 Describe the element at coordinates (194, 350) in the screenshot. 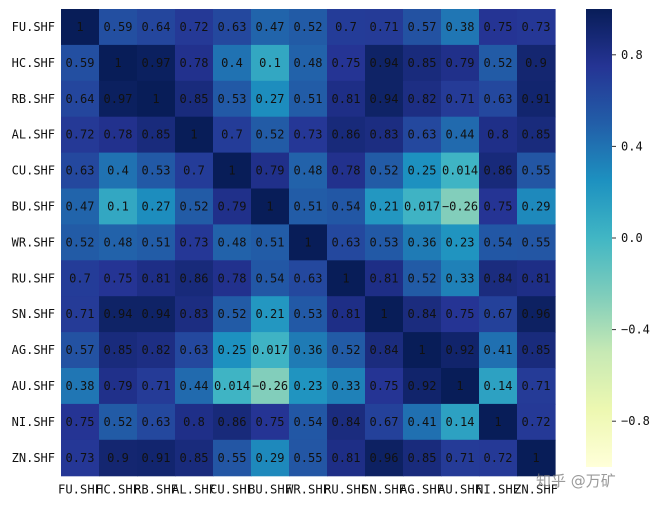

I see `cell-value-label: 0.63` at that location.